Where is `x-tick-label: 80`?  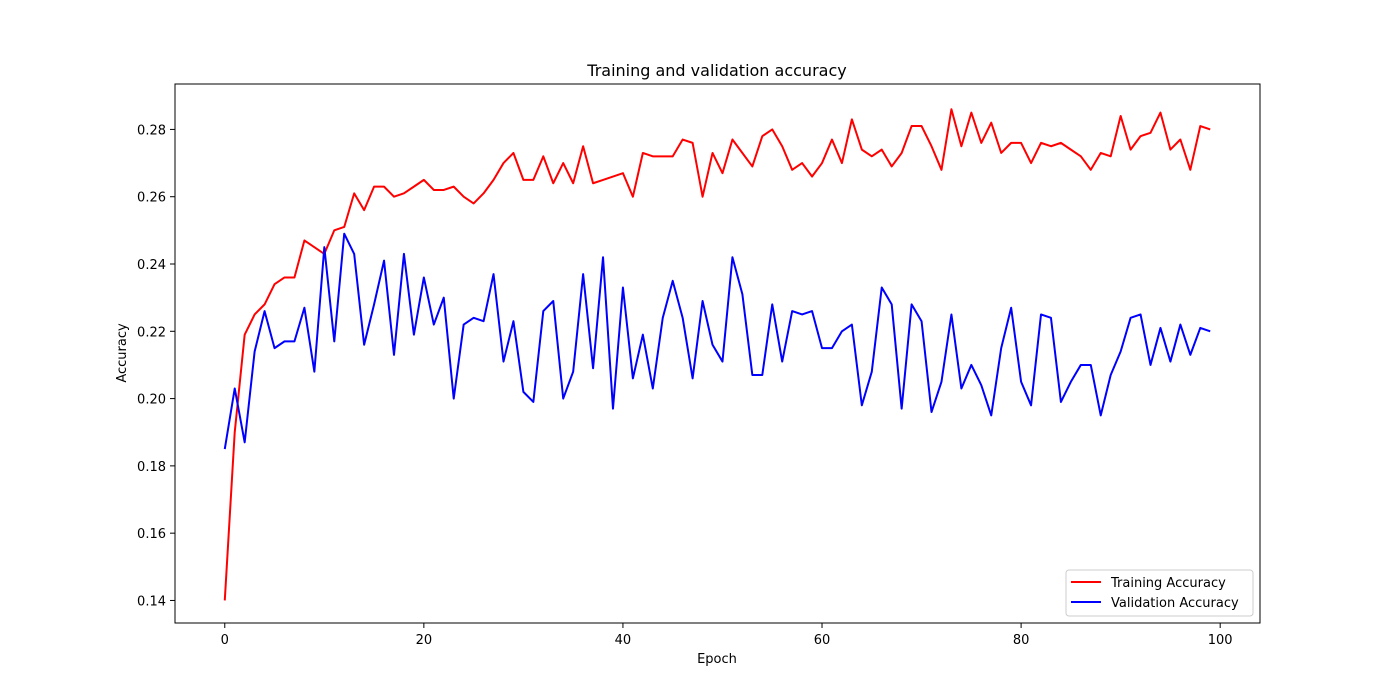
x-tick-label: 80 is located at coordinates (1021, 640).